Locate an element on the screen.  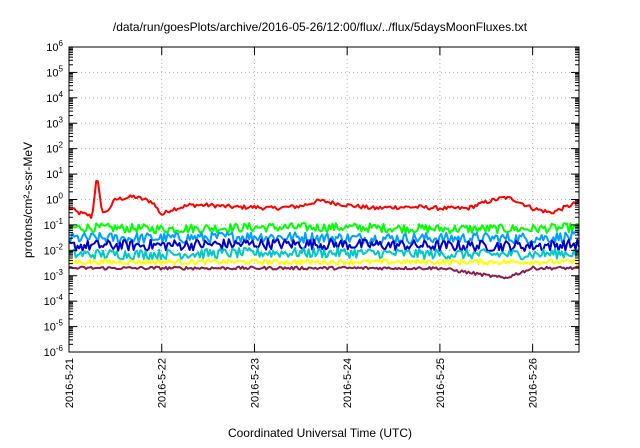
x-tick-label: 2016-5-22 is located at coordinates (163, 383).